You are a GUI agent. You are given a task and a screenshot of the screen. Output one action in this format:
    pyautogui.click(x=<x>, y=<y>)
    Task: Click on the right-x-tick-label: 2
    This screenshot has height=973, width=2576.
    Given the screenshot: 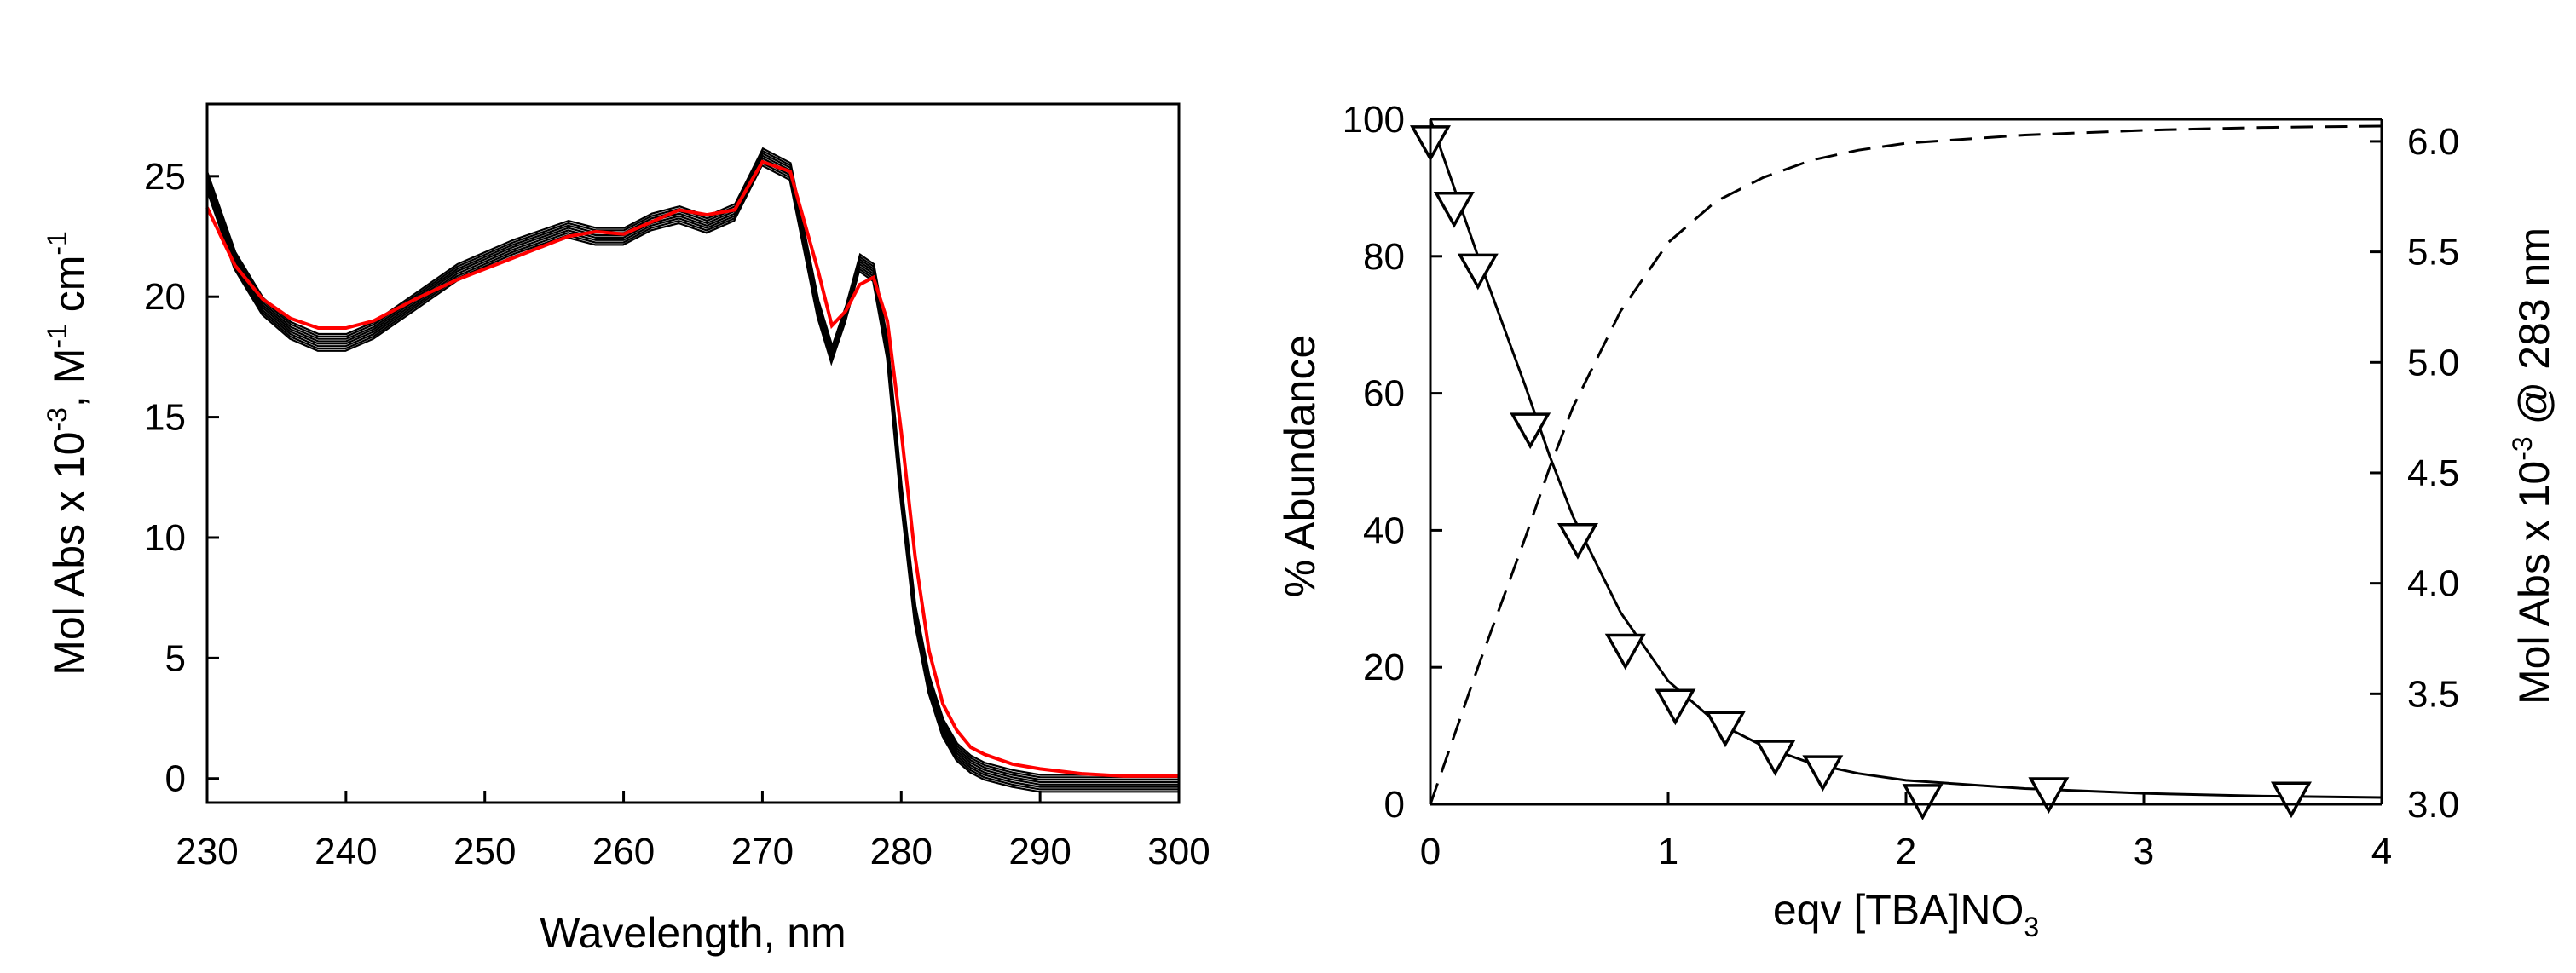 What is the action you would take?
    pyautogui.click(x=1906, y=852)
    